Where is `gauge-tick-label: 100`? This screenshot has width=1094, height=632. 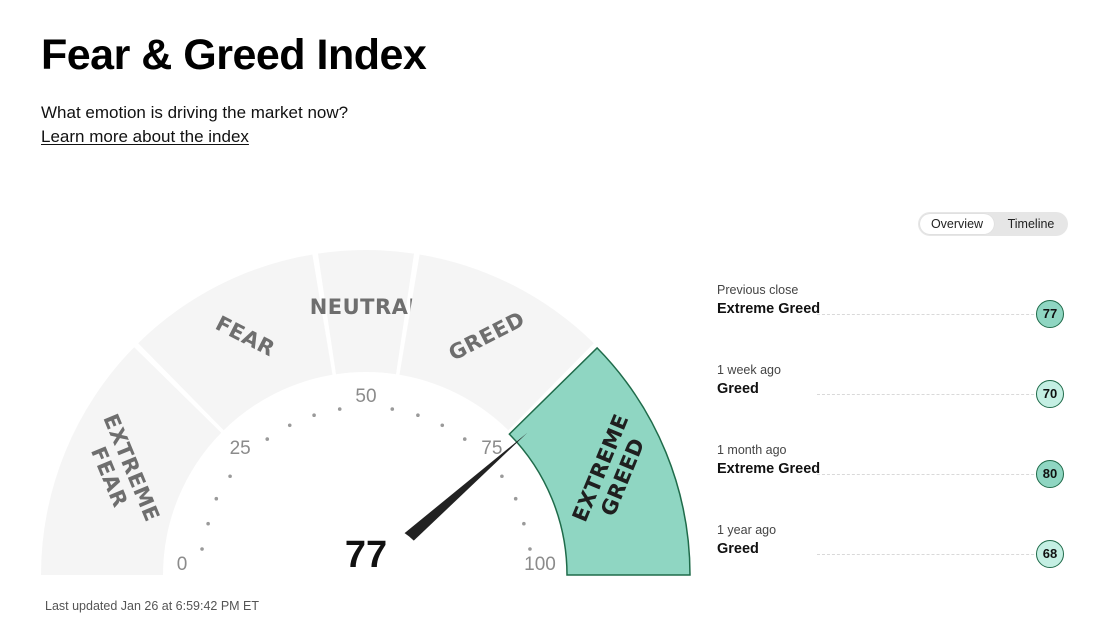 gauge-tick-label: 100 is located at coordinates (540, 564).